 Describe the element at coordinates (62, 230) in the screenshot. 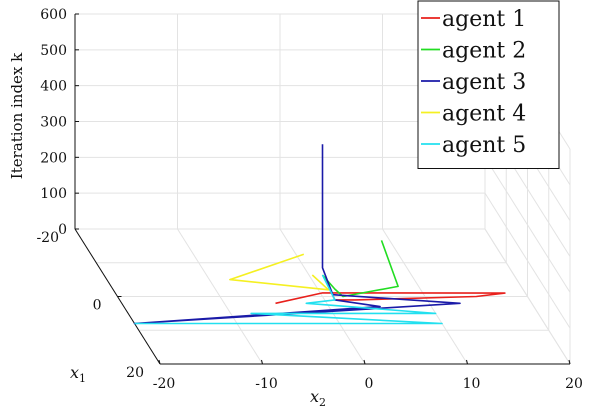

I see `z-tick-label: 0` at that location.